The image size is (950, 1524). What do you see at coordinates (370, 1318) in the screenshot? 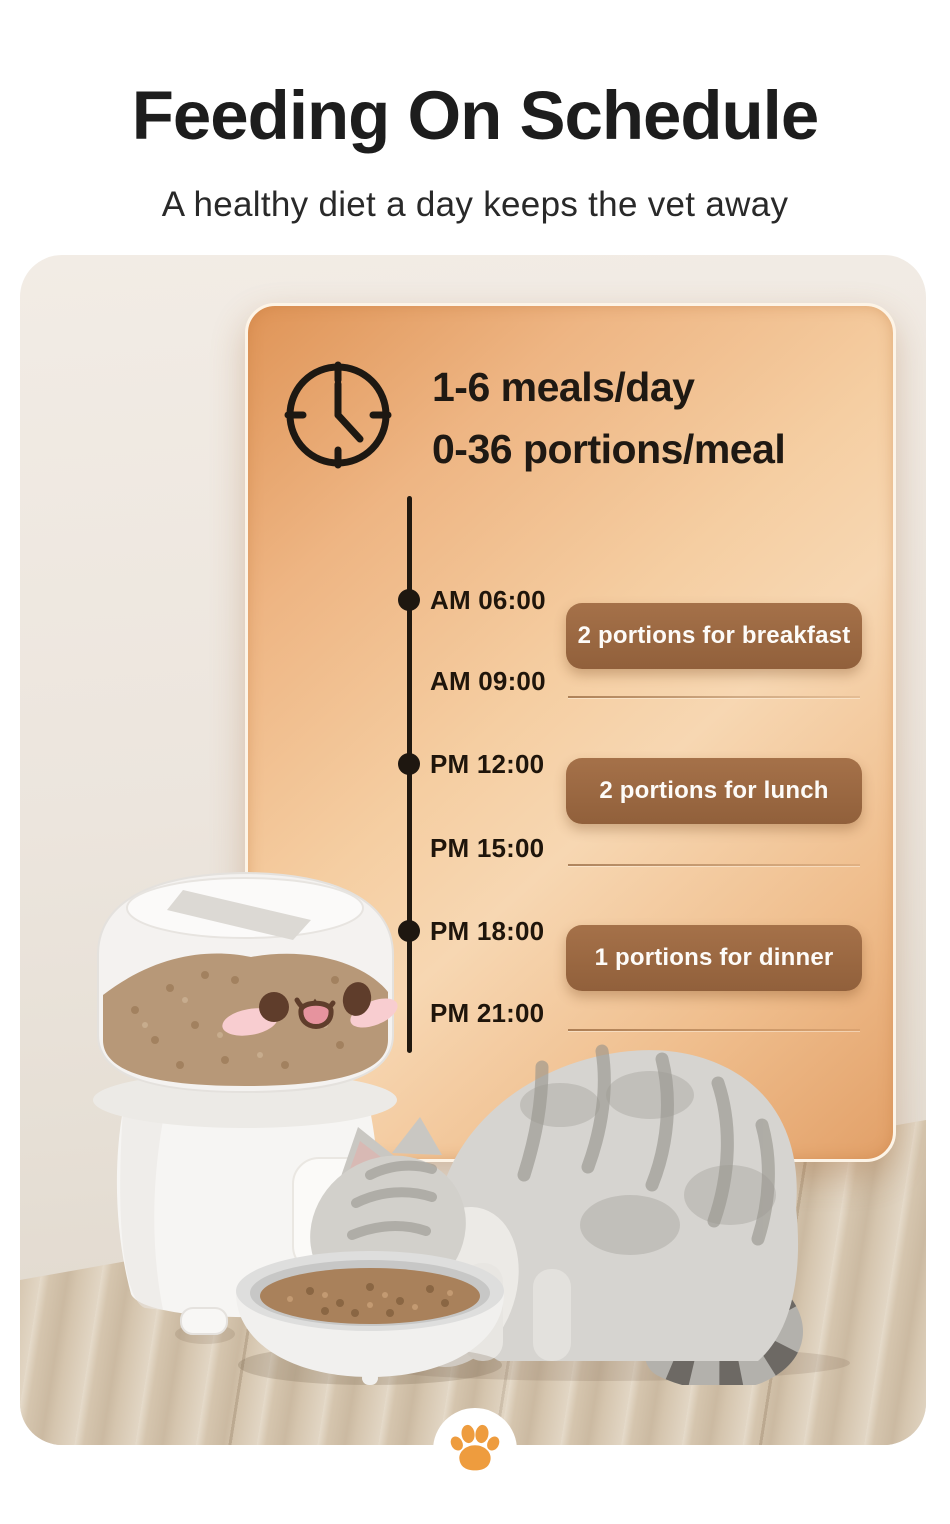
I see `food-bowl-illustration` at bounding box center [370, 1318].